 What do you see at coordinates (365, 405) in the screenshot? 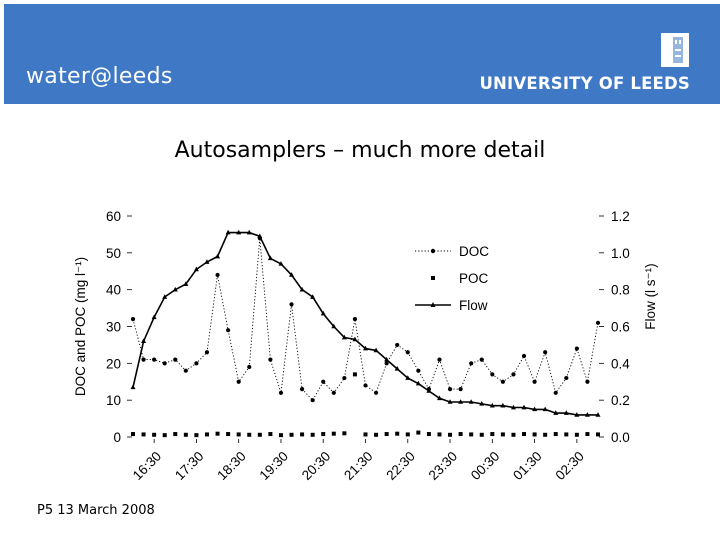
I see `series-poc` at bounding box center [365, 405].